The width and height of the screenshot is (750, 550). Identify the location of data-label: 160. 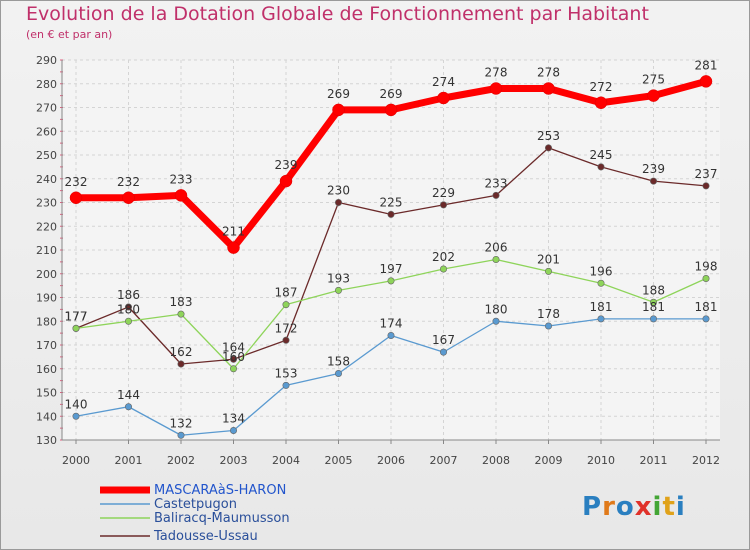
(233, 357).